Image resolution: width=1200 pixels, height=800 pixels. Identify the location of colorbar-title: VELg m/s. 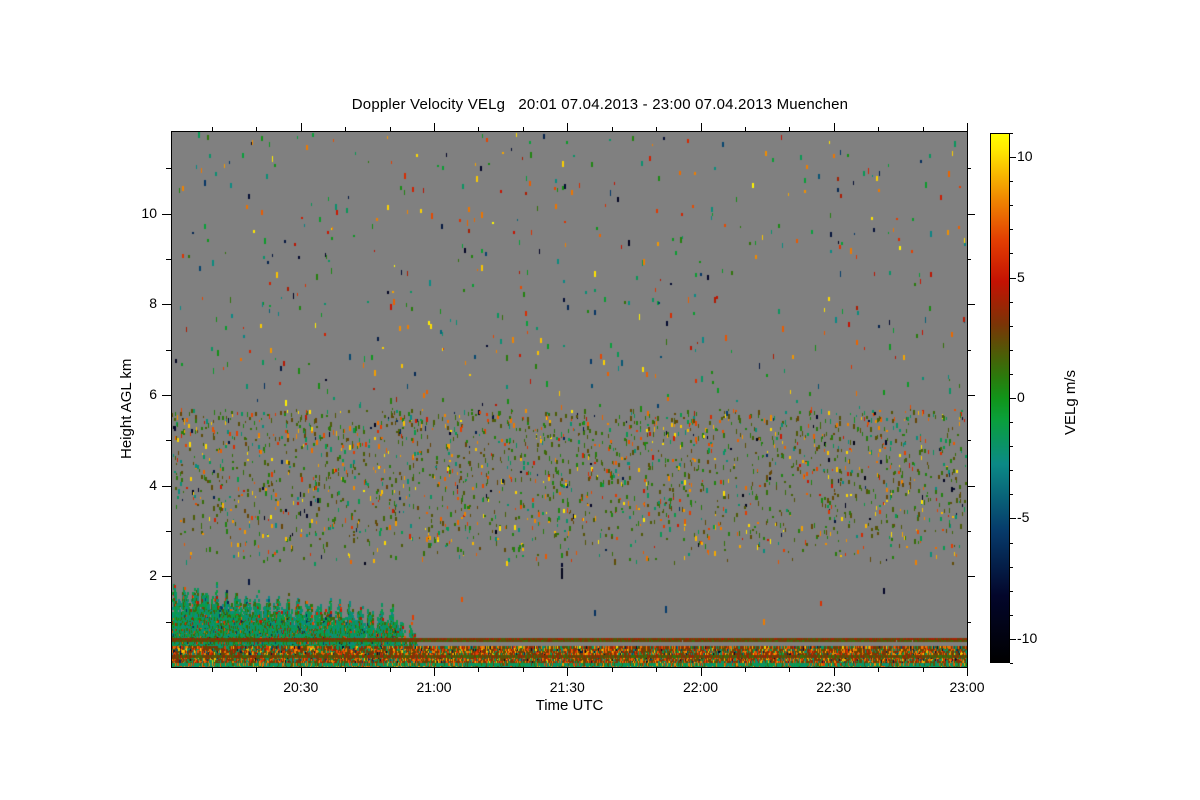
(1070, 402).